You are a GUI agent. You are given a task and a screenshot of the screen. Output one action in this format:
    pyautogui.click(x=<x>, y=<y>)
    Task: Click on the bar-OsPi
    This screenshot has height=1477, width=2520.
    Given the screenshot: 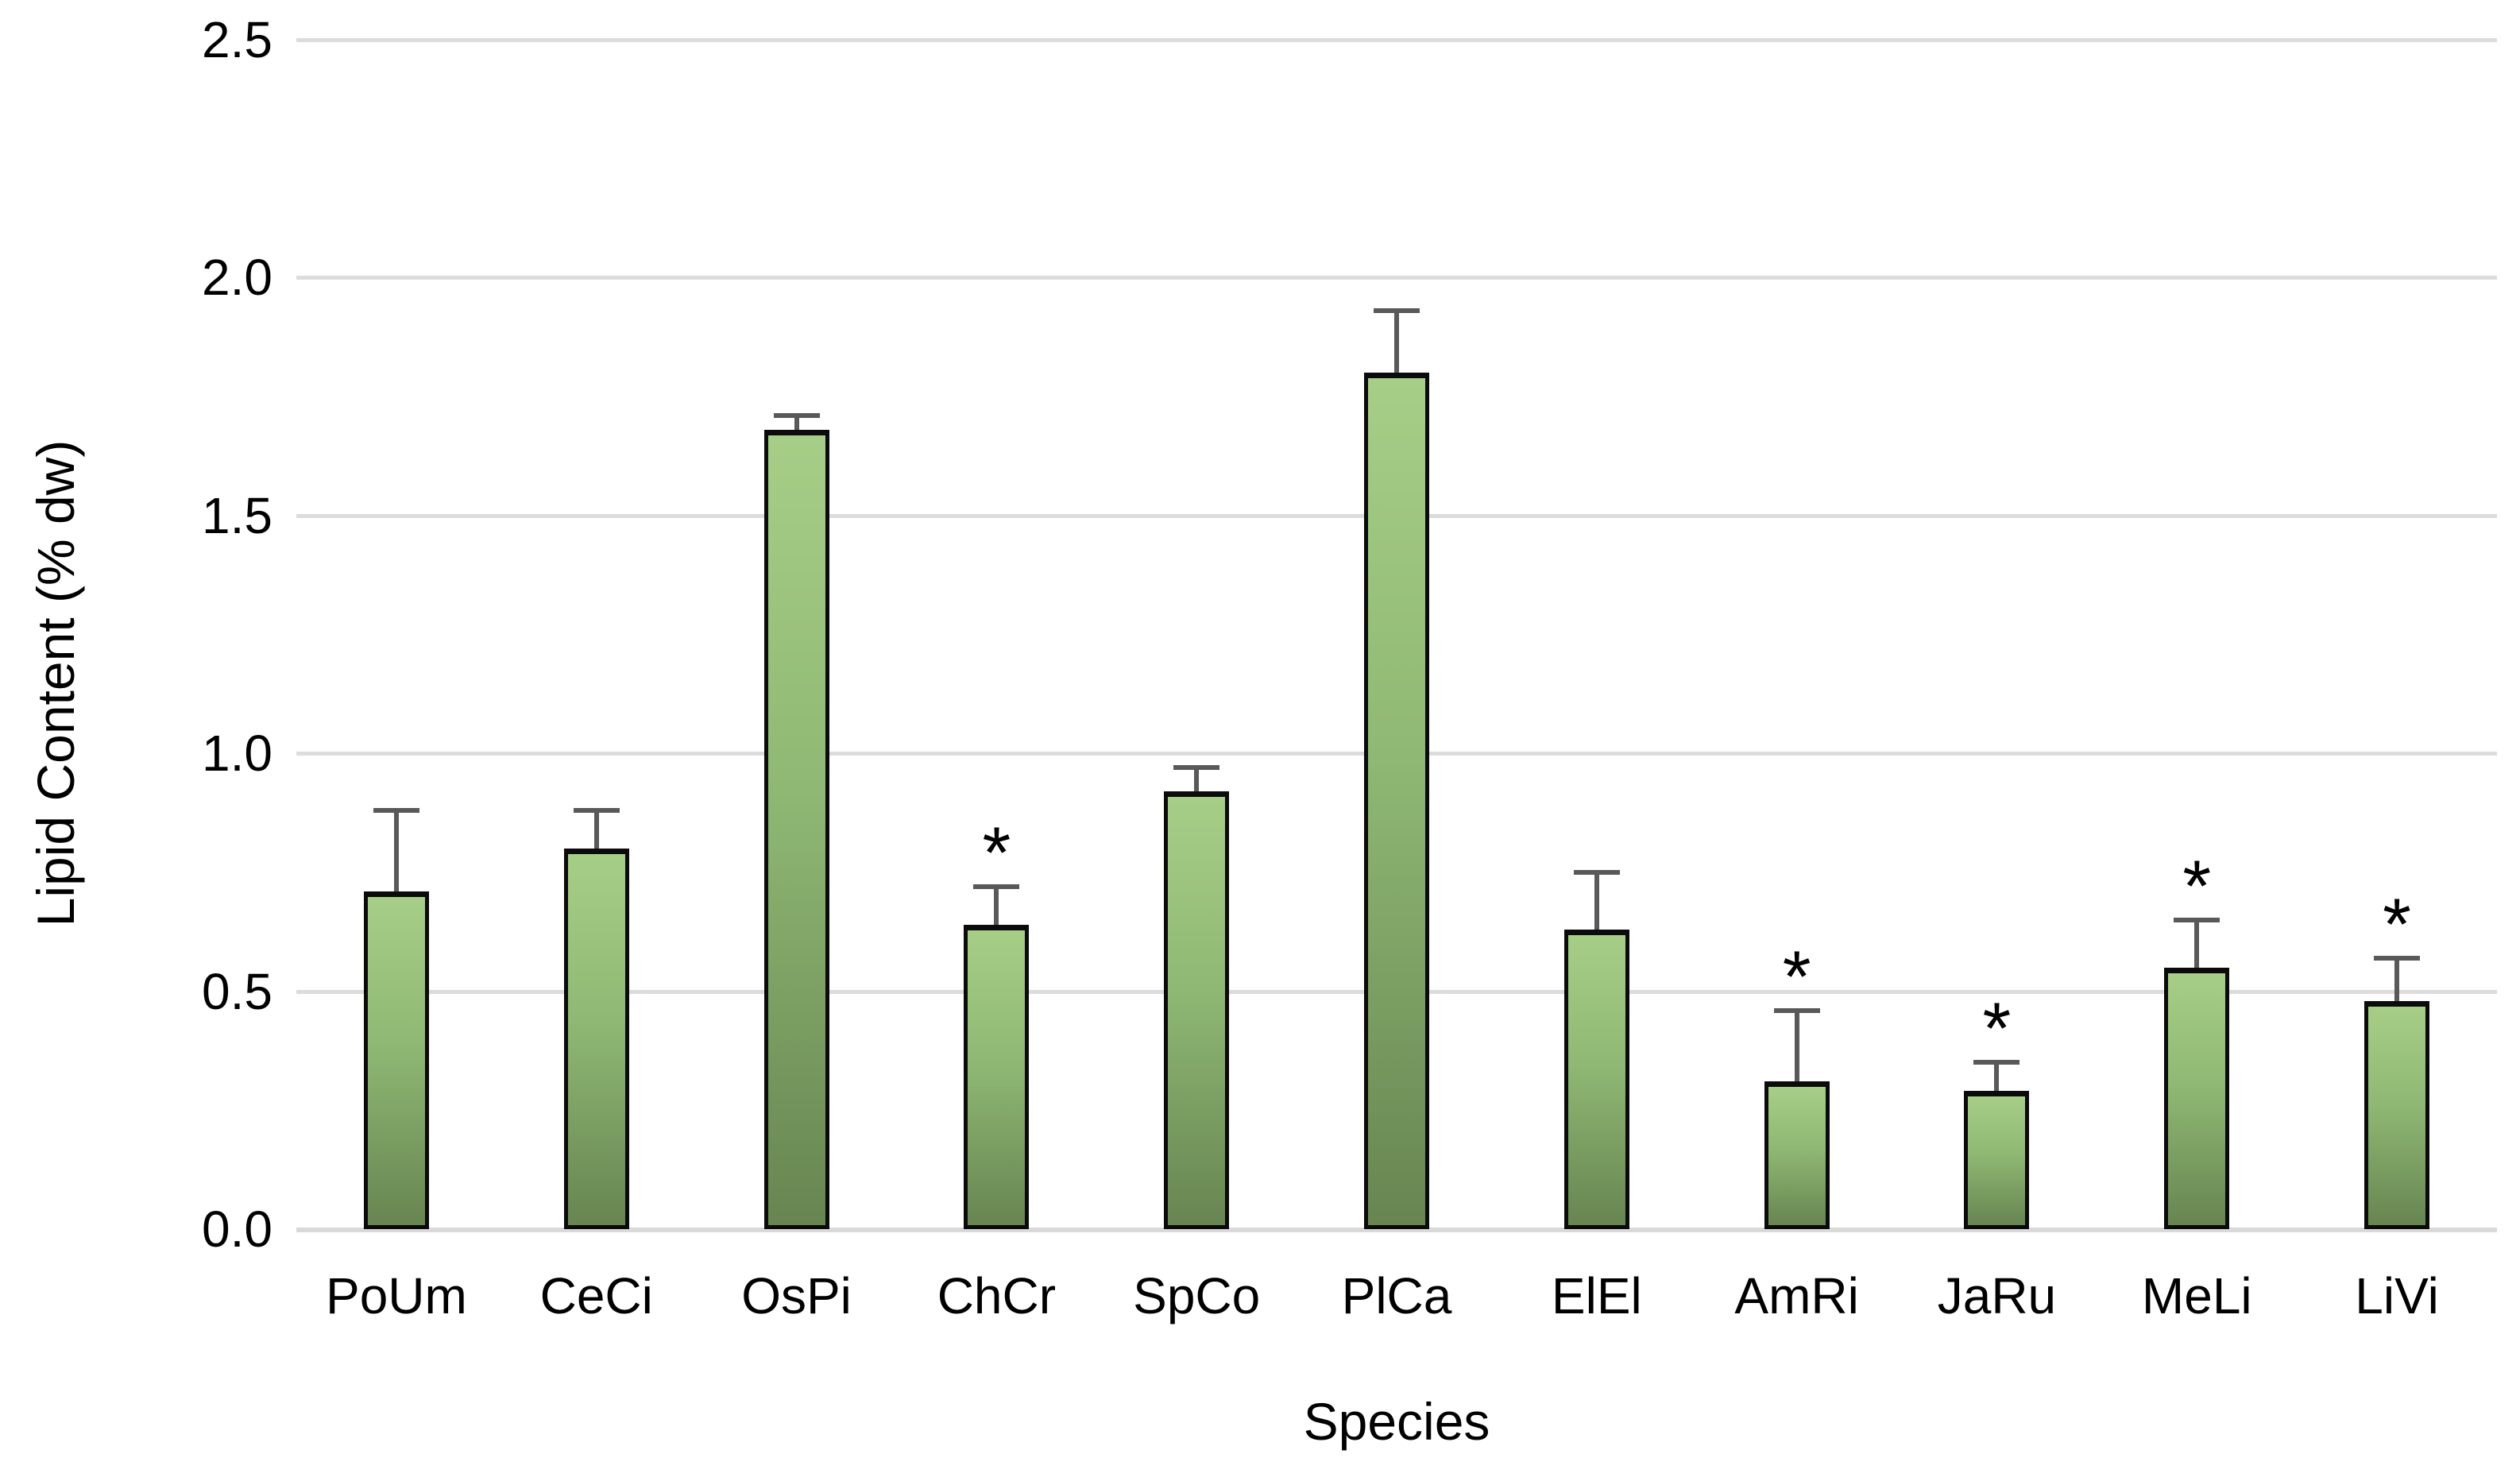 What is the action you would take?
    pyautogui.click(x=796, y=830)
    